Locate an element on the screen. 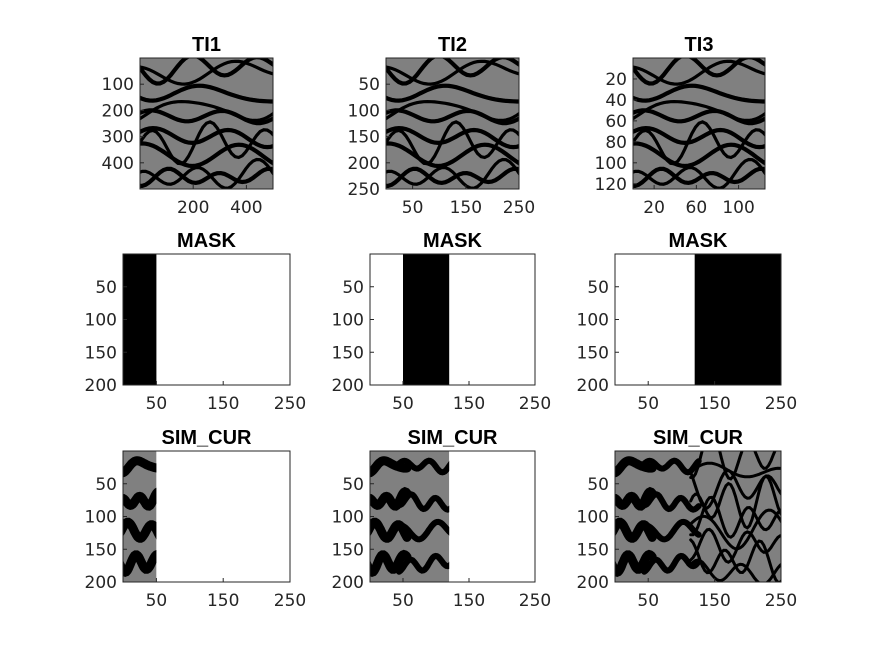 The width and height of the screenshot is (875, 656). sim2-ytick-label: 200 is located at coordinates (348, 583).